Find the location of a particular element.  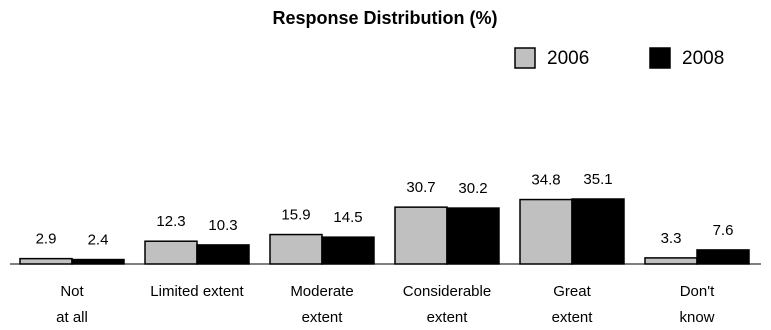

x-tick-label: Not at all is located at coordinates (72, 304).